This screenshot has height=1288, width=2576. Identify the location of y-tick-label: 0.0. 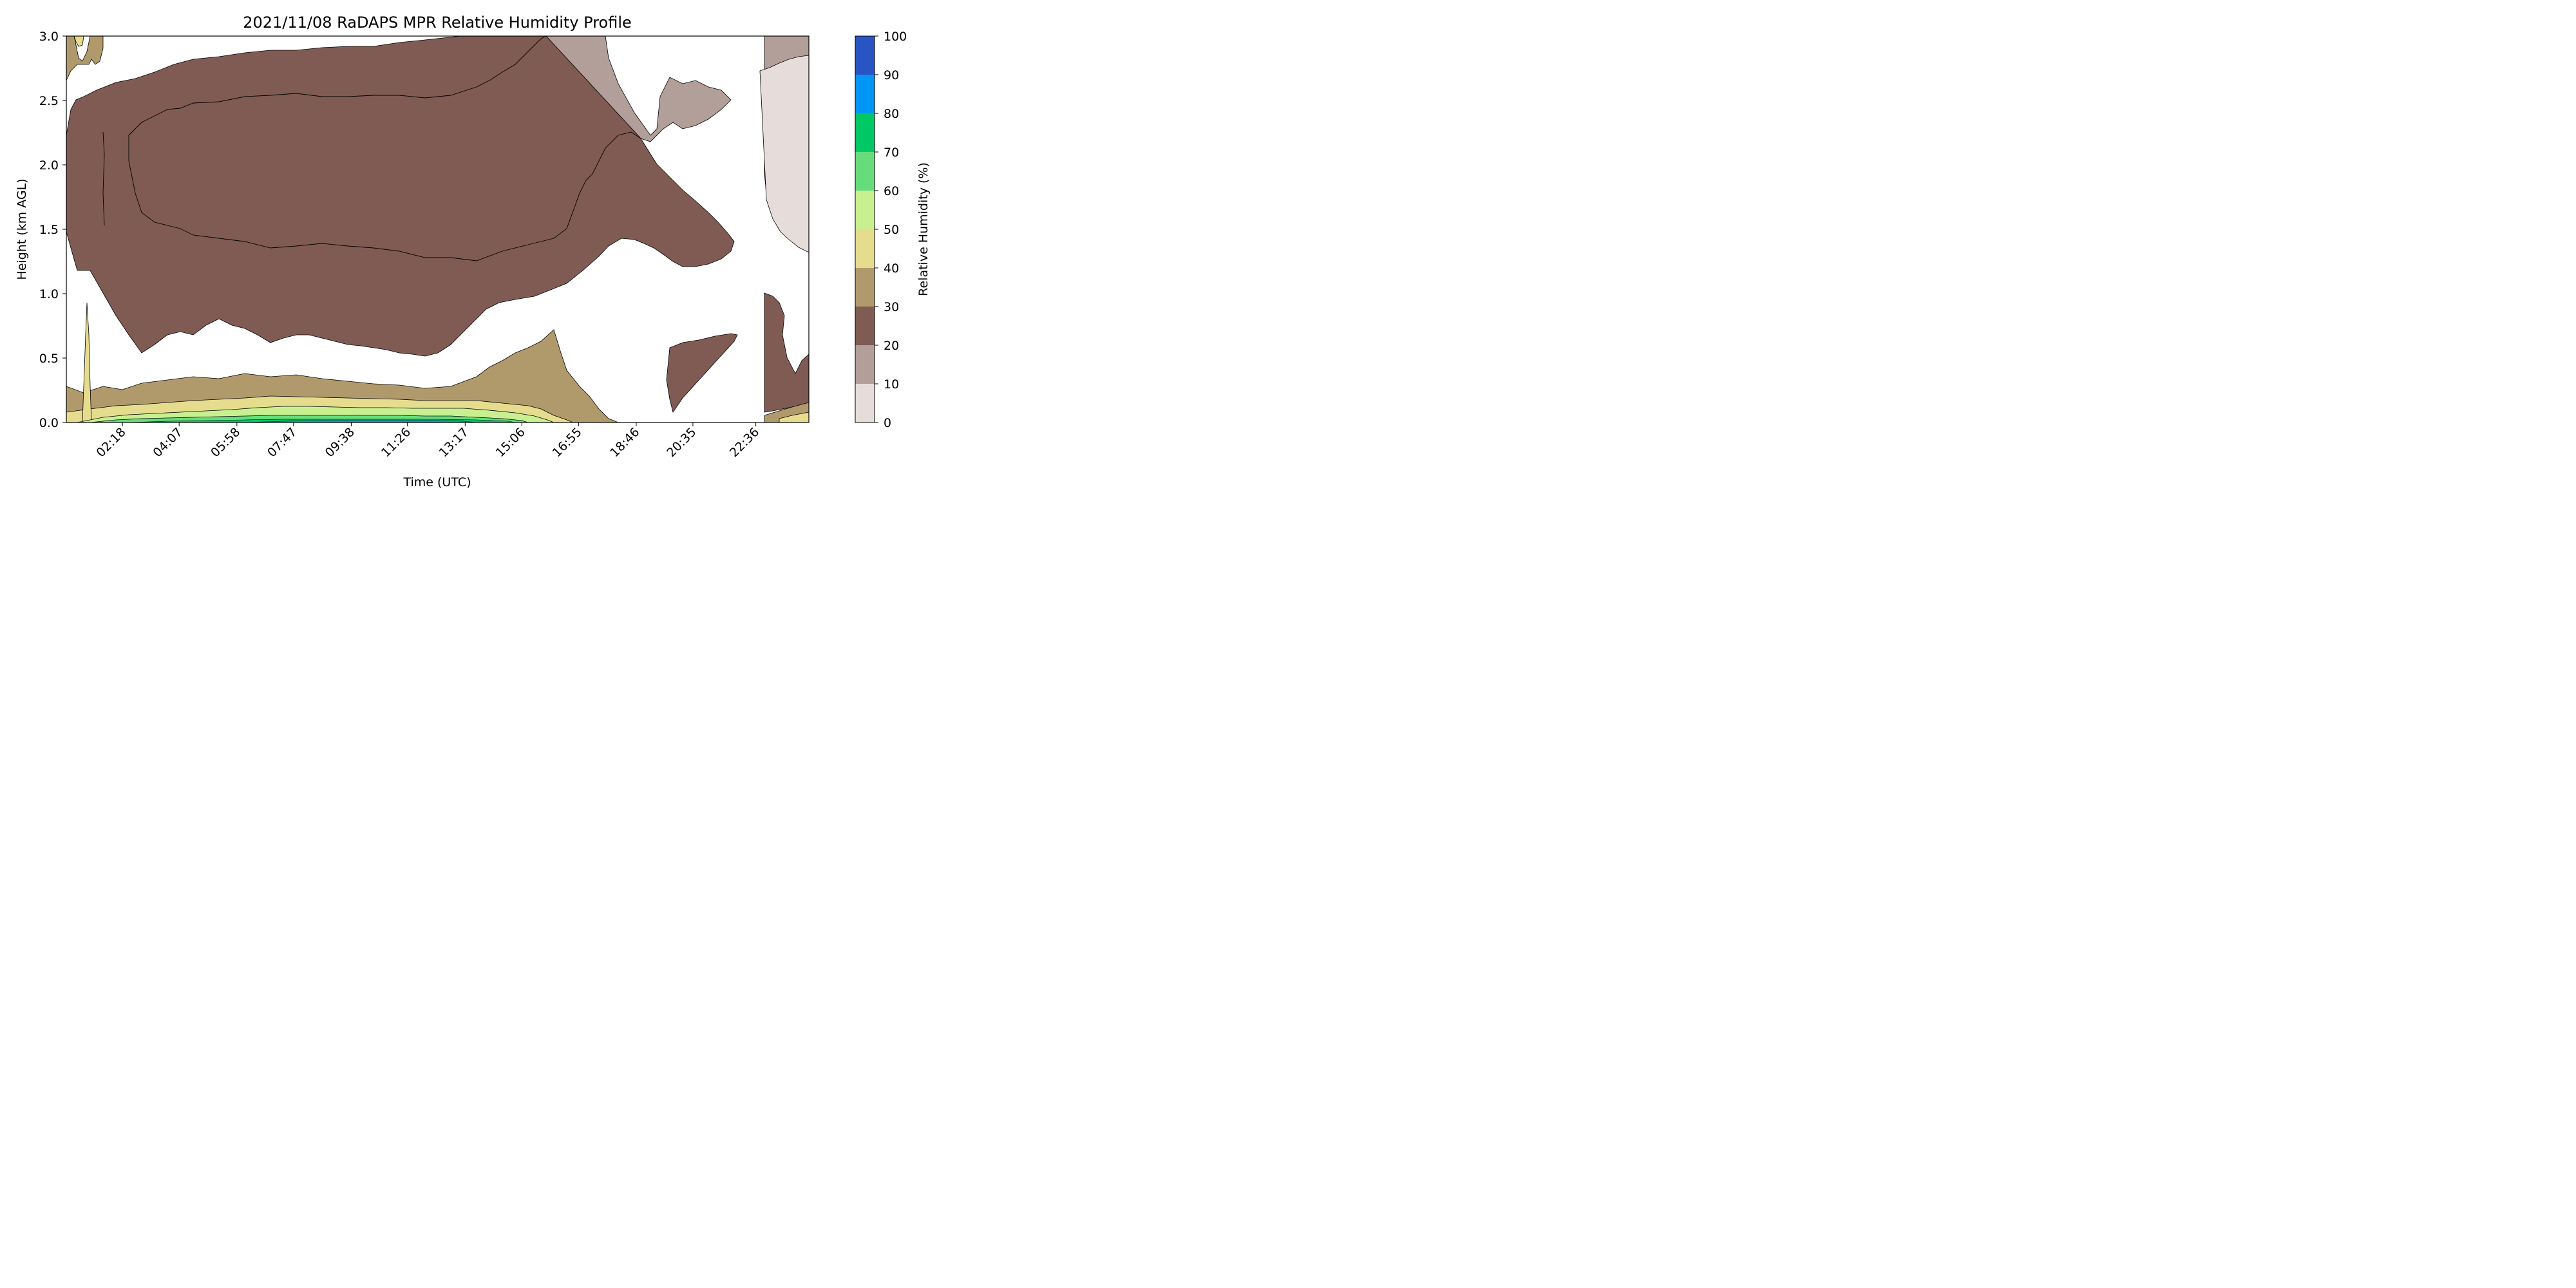
(49, 423).